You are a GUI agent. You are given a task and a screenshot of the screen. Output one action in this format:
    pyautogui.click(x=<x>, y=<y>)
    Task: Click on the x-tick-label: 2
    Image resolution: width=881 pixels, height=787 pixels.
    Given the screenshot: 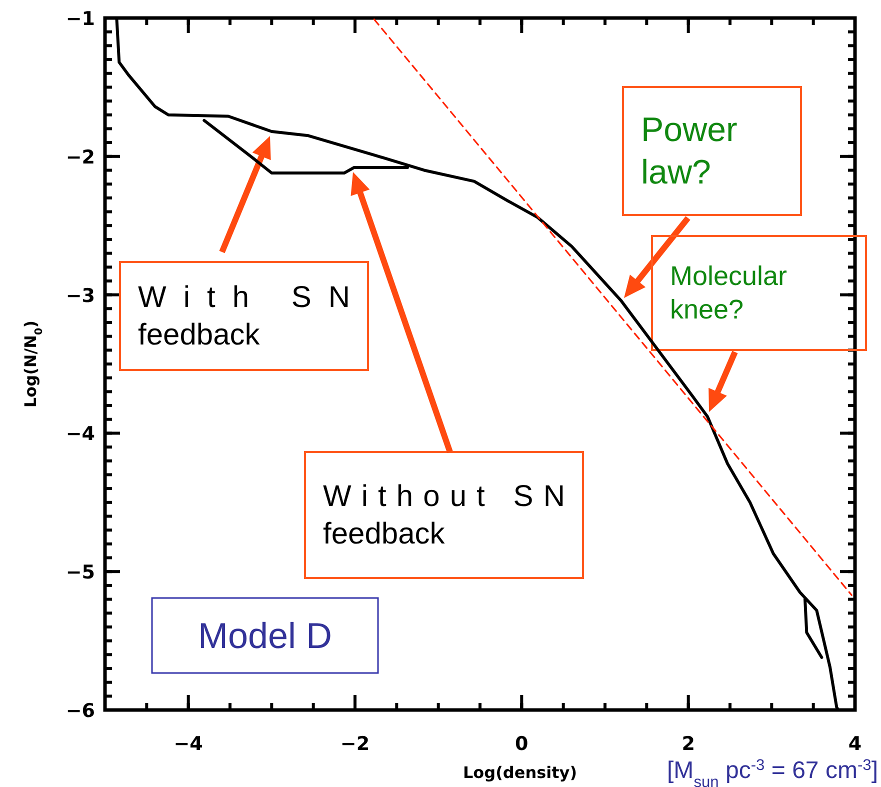 What is the action you would take?
    pyautogui.click(x=688, y=744)
    